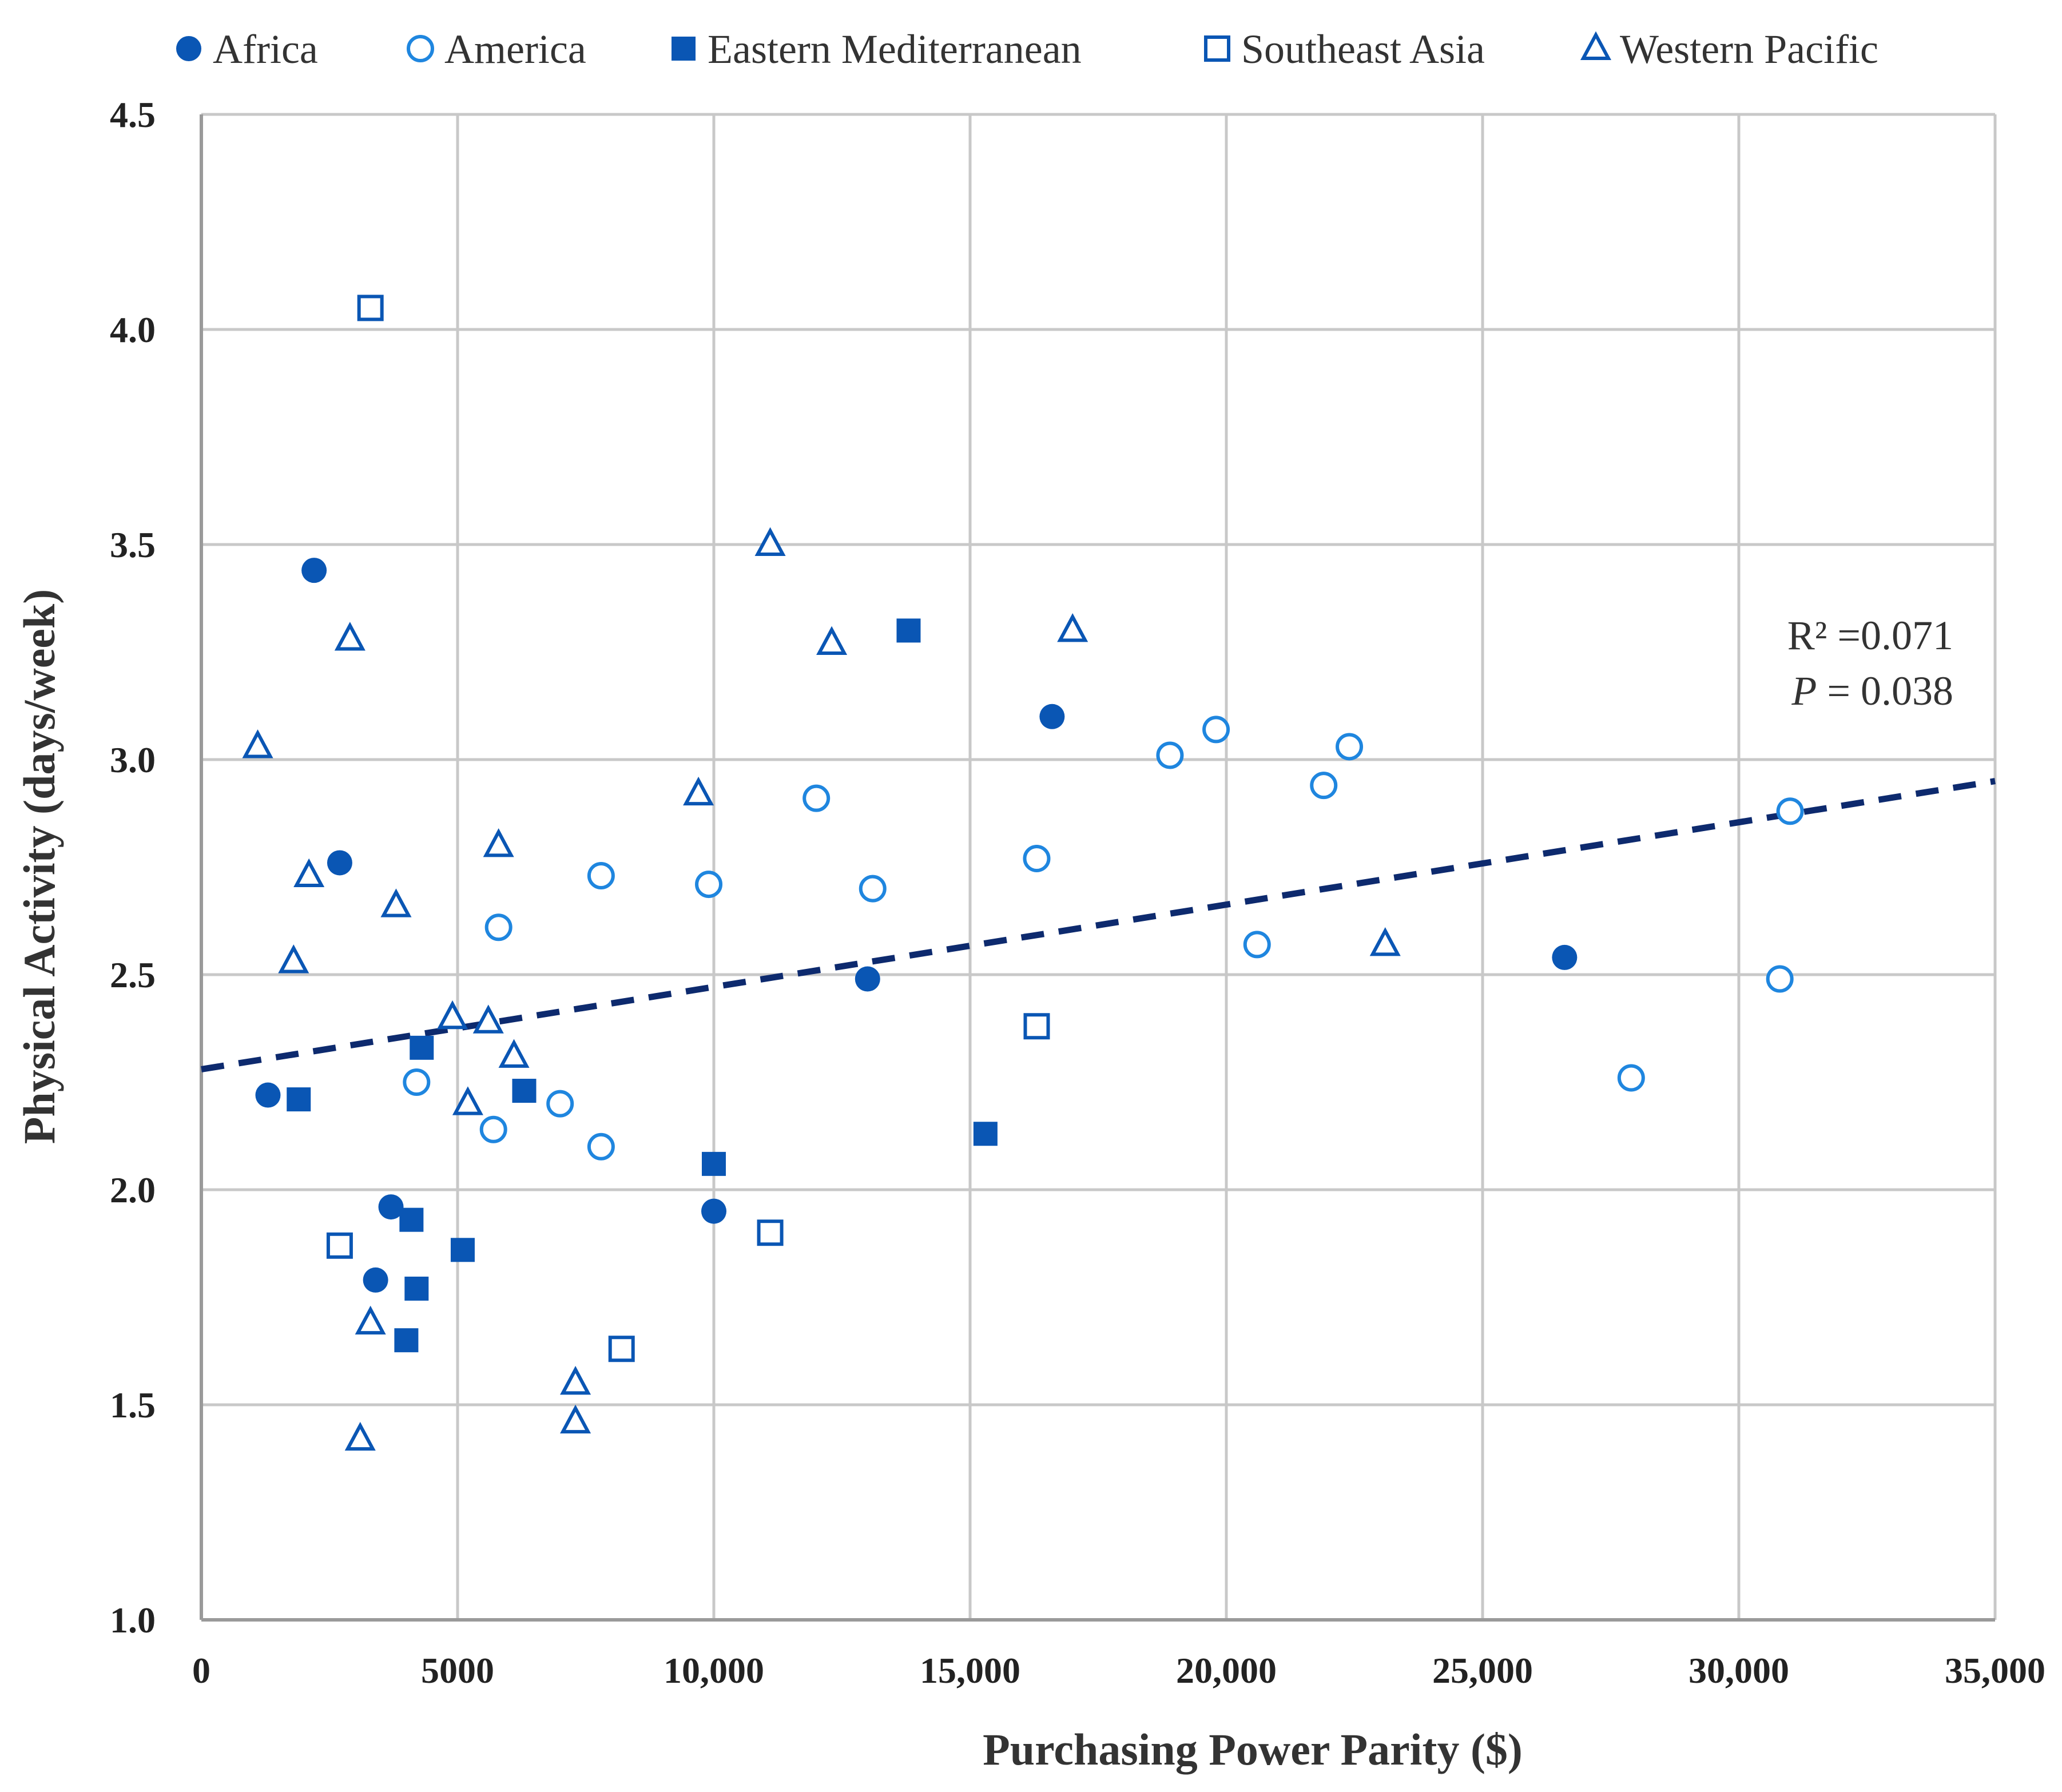 The image size is (2062, 1792). Describe the element at coordinates (133, 760) in the screenshot. I see `y-tick-label: 3.0` at that location.